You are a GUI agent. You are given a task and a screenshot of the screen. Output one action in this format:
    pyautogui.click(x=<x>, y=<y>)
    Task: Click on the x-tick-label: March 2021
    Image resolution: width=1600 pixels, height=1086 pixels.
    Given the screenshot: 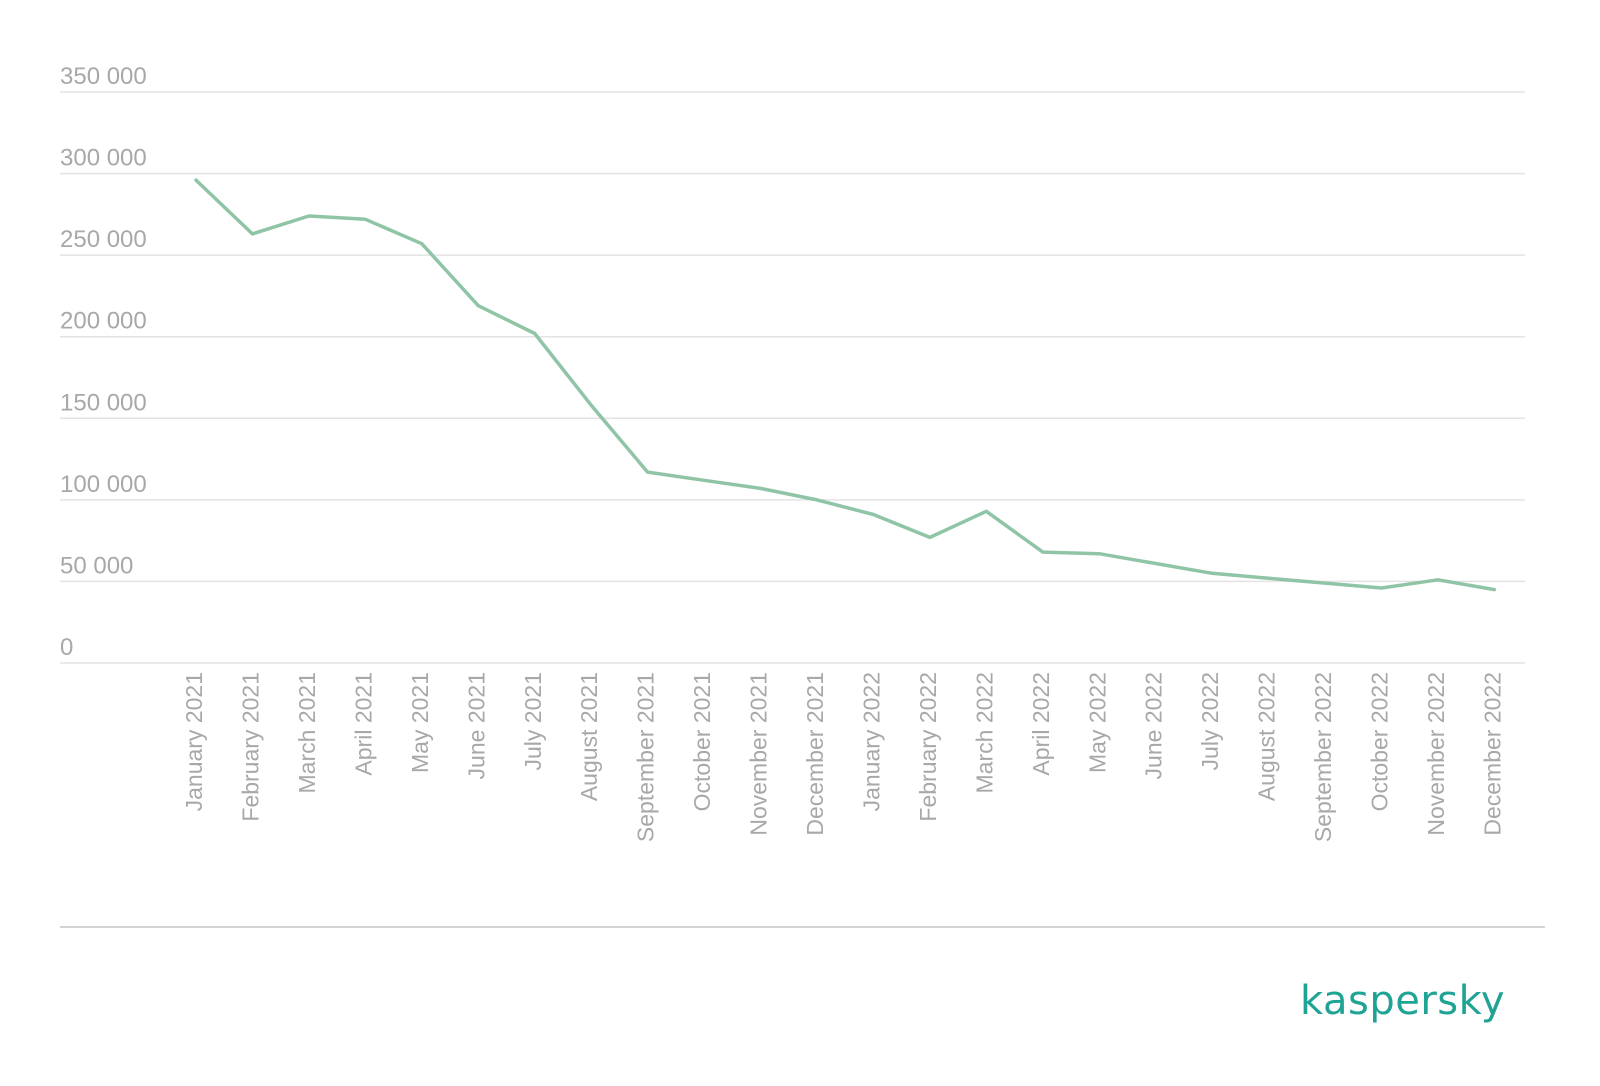 What is the action you would take?
    pyautogui.click(x=307, y=732)
    